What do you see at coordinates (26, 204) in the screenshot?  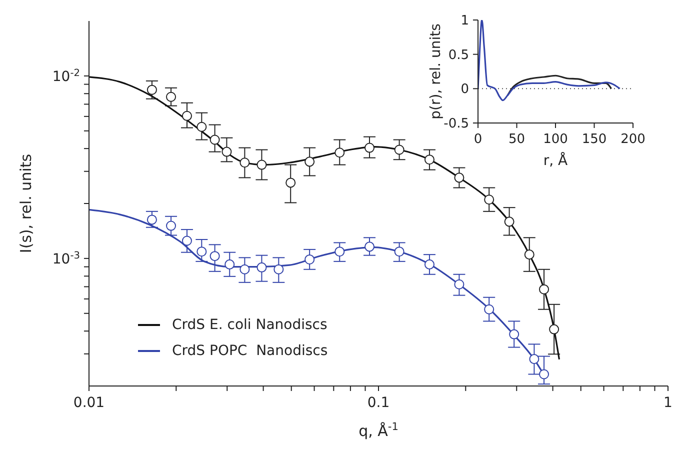 I see `y-axis-title: I(s), rel. units` at bounding box center [26, 204].